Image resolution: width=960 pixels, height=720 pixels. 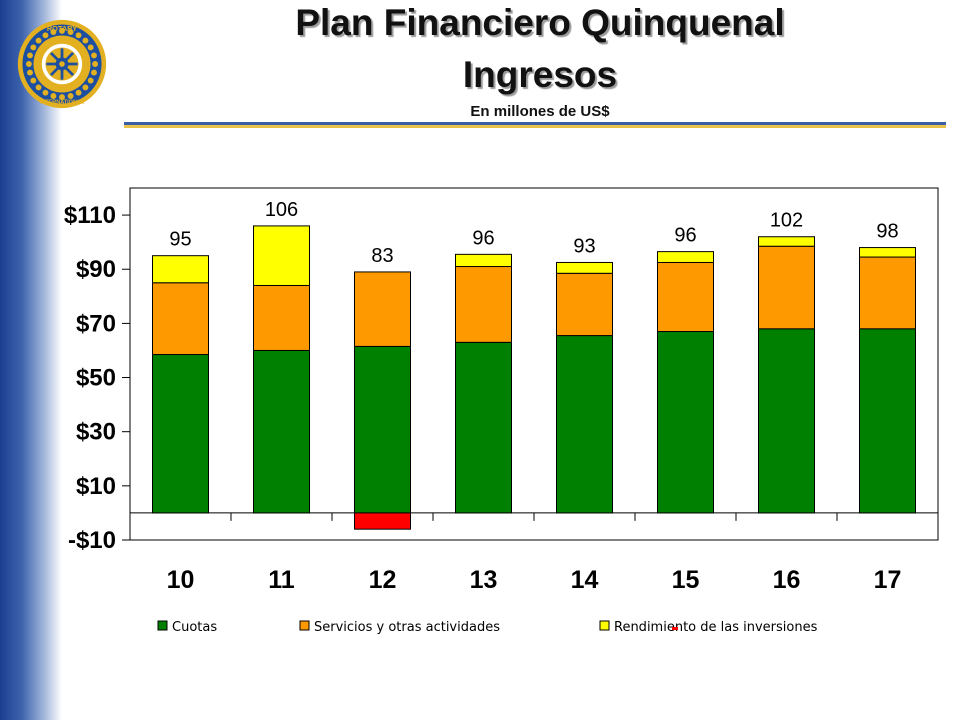 What do you see at coordinates (31, 360) in the screenshot?
I see `left-decorative-band` at bounding box center [31, 360].